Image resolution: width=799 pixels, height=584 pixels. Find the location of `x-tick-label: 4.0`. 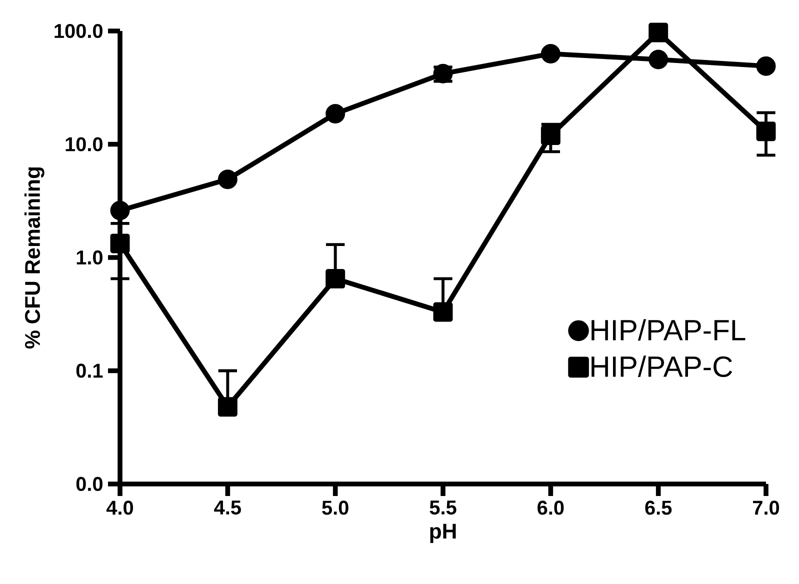

x-tick-label: 4.0 is located at coordinates (120, 507).